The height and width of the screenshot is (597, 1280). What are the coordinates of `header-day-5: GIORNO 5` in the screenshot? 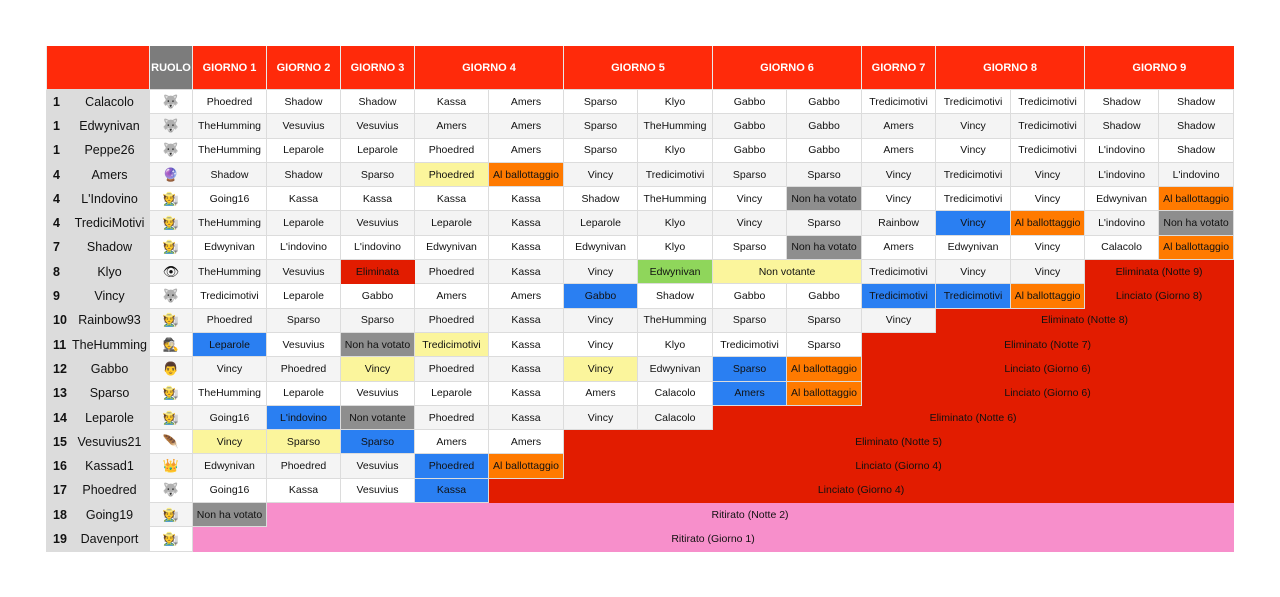 It's located at (638, 68).